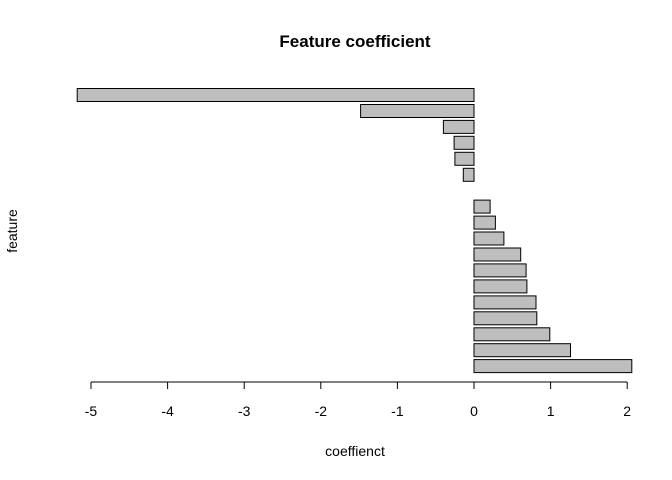 The width and height of the screenshot is (672, 480). Describe the element at coordinates (627, 411) in the screenshot. I see `x-tick-label: 2` at that location.